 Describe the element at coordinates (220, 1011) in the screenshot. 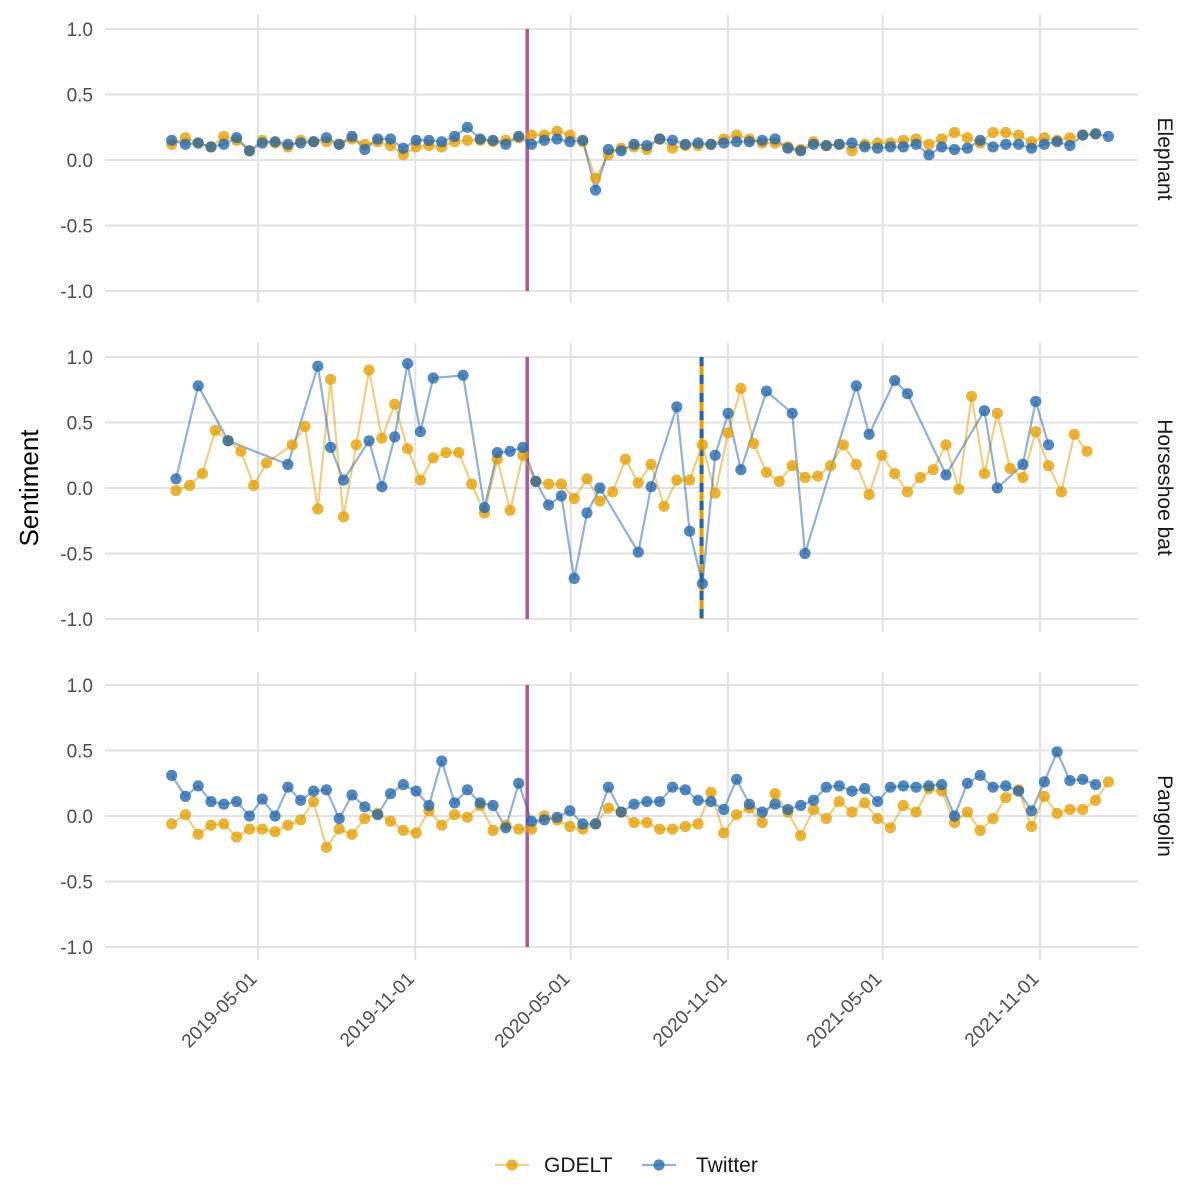

I see `x-tick-label: 2019-05-01` at that location.